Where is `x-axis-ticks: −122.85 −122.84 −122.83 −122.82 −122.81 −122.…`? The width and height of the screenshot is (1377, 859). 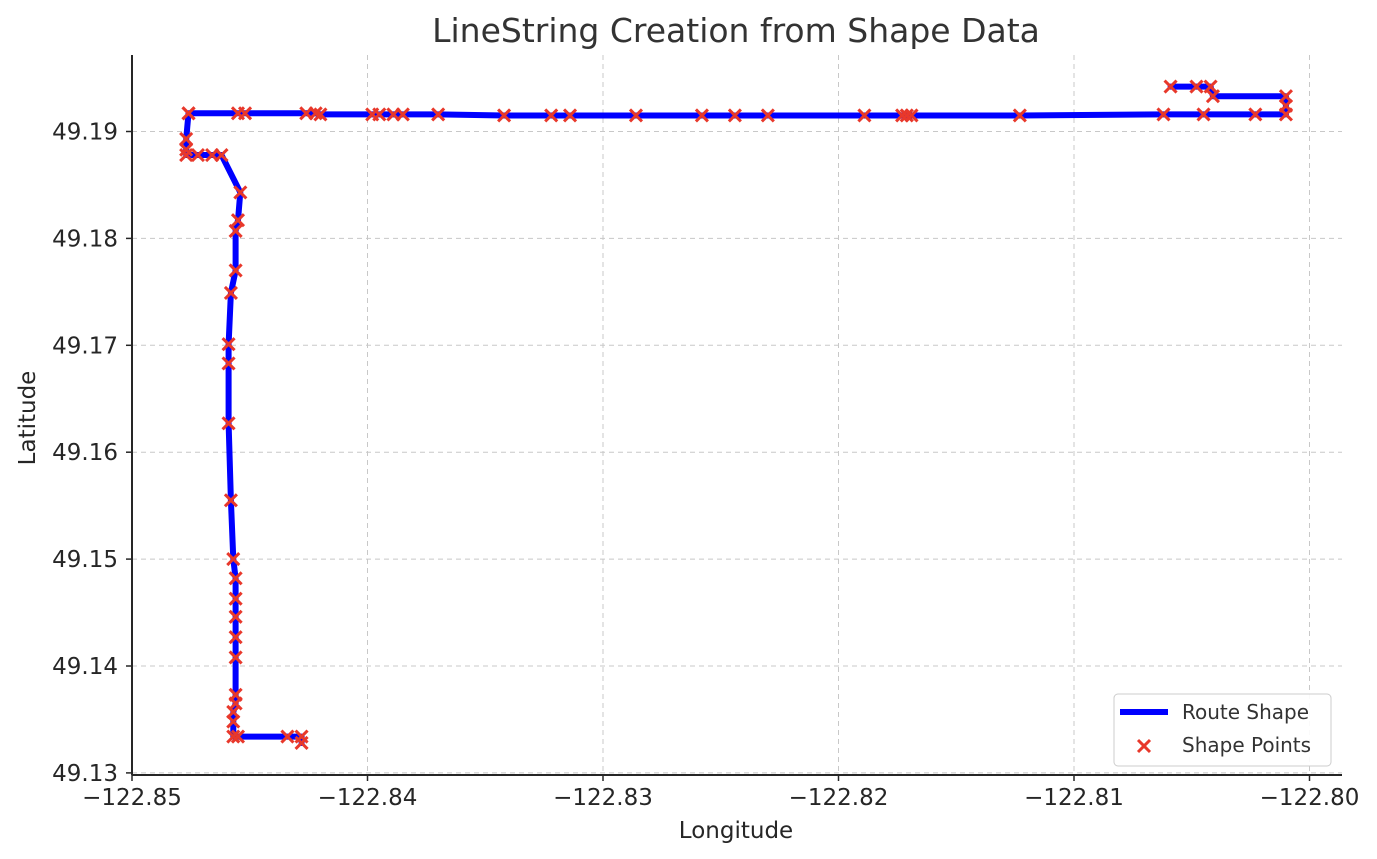
x-axis-ticks: −122.85 −122.84 −122.83 −122.82 −122.81 −122.… is located at coordinates (720, 793).